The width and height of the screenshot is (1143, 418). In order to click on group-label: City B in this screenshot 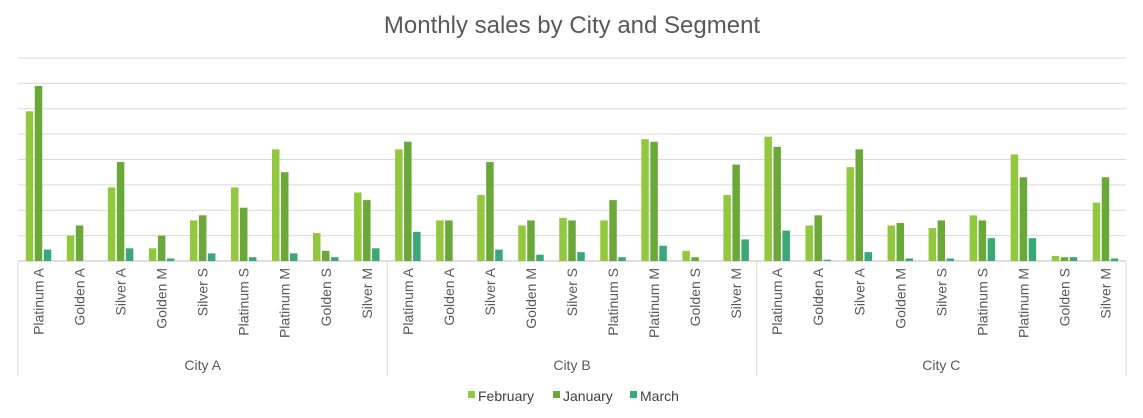, I will do `click(571, 365)`.